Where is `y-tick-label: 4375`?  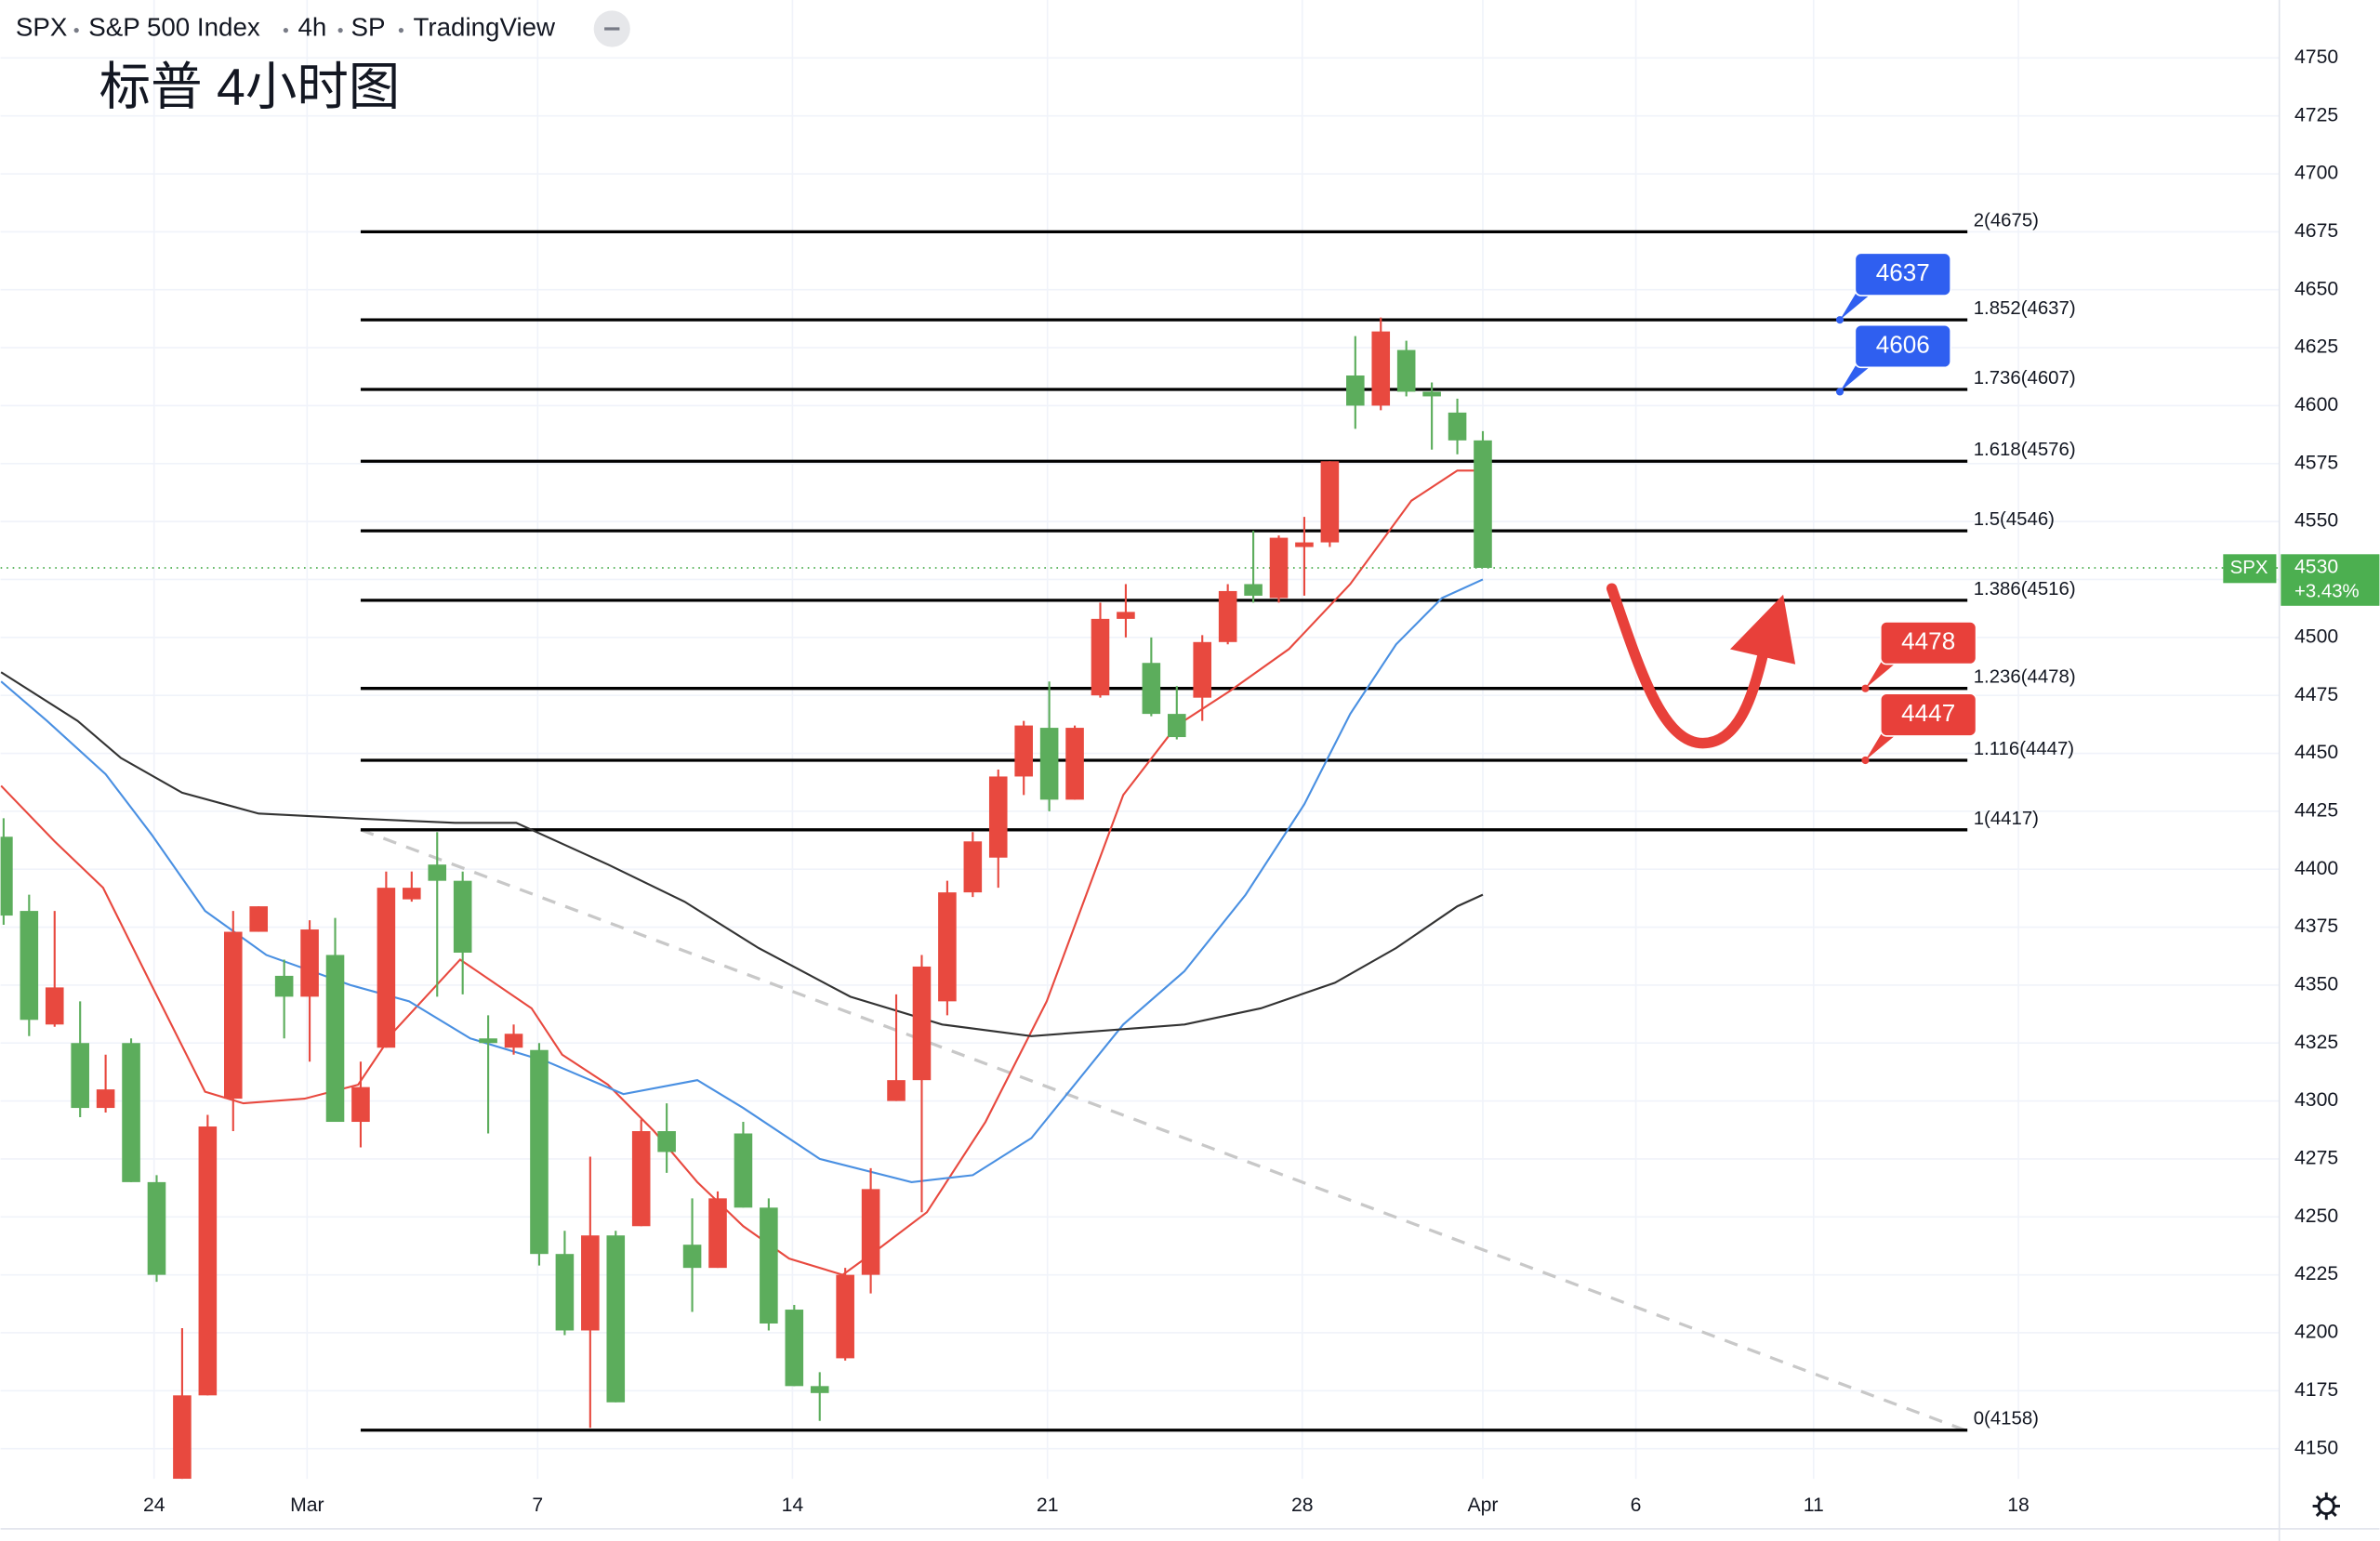
y-tick-label: 4375 is located at coordinates (2316, 926).